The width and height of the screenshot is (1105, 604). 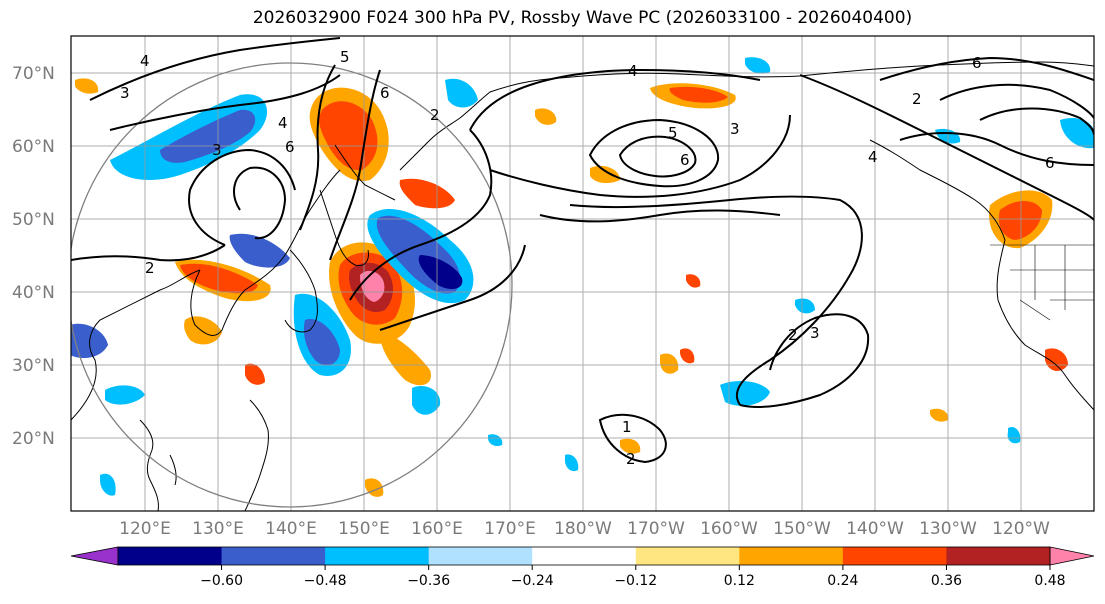 I want to click on contour-label: 1, so click(x=627, y=427).